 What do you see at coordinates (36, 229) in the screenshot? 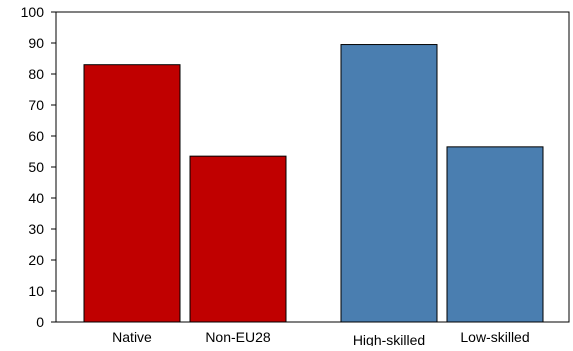
I see `y-tick-label: 30` at bounding box center [36, 229].